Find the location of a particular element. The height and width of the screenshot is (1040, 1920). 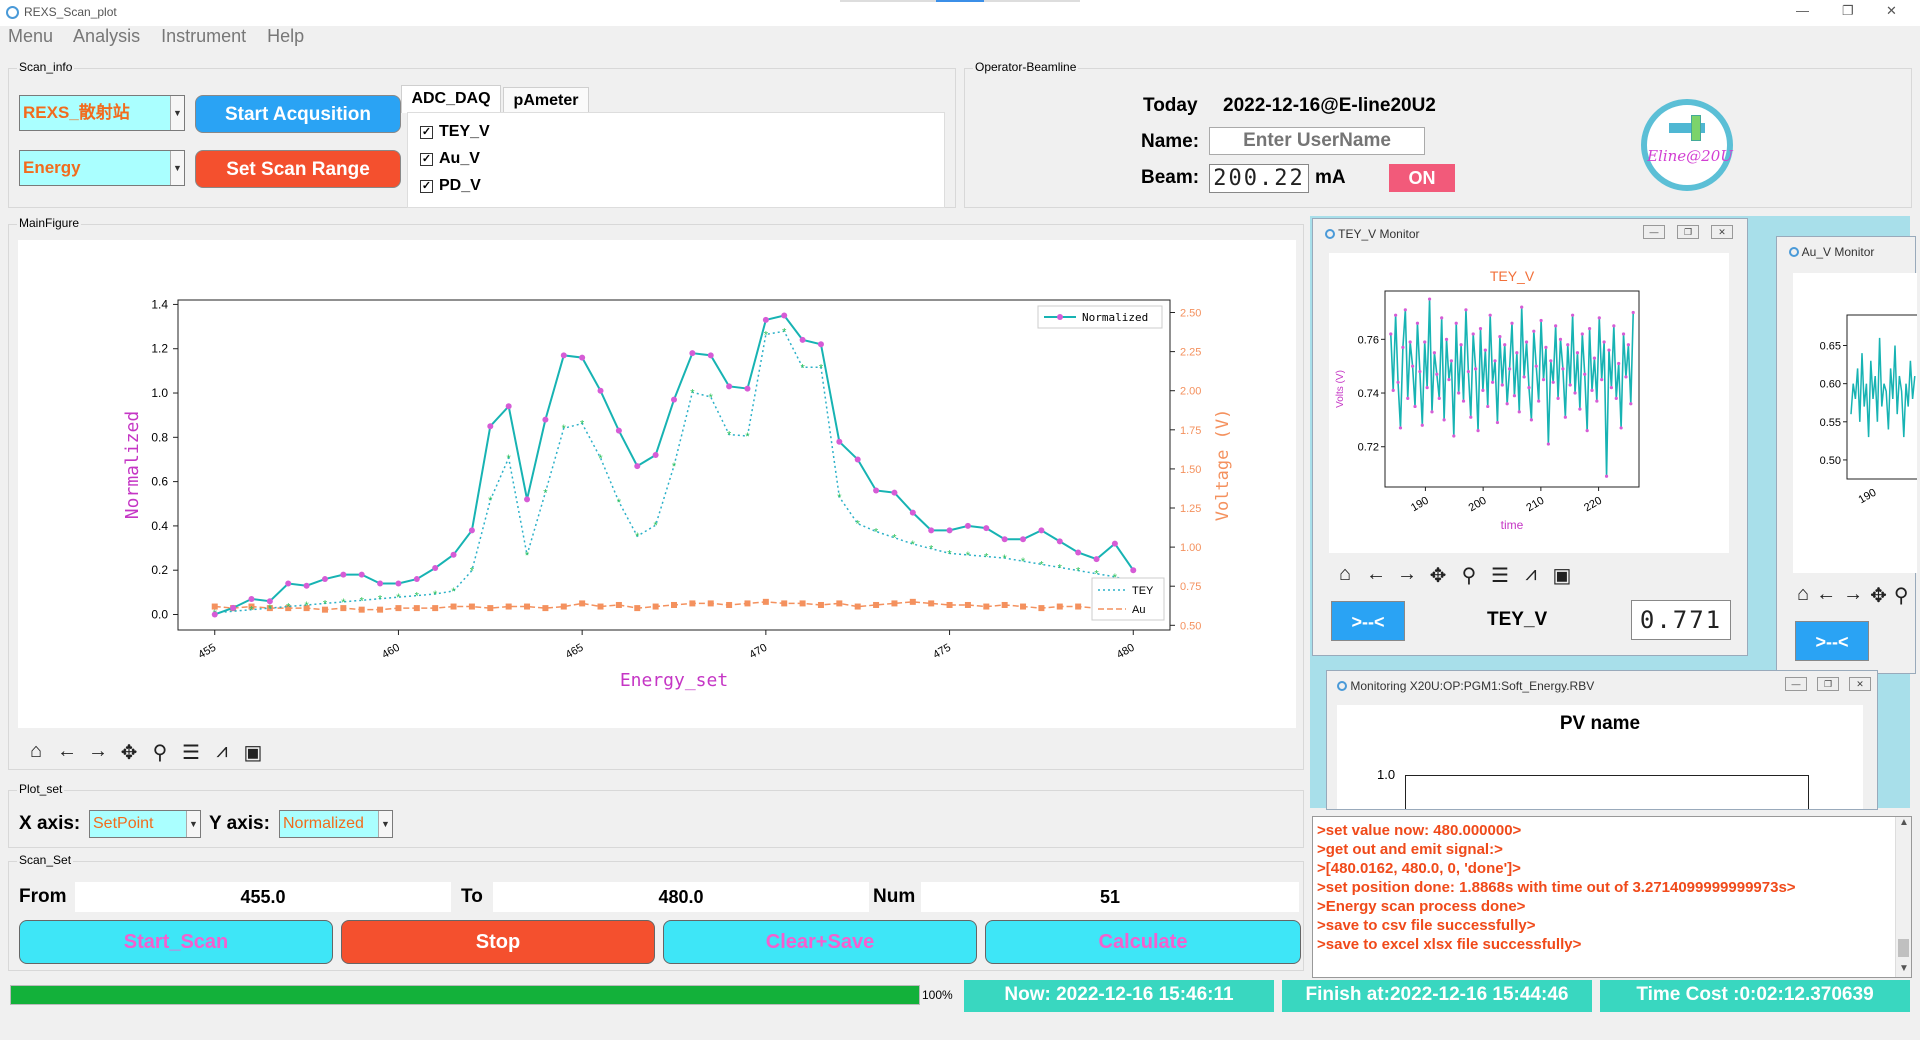

menu-menu: Menu is located at coordinates (31, 36).